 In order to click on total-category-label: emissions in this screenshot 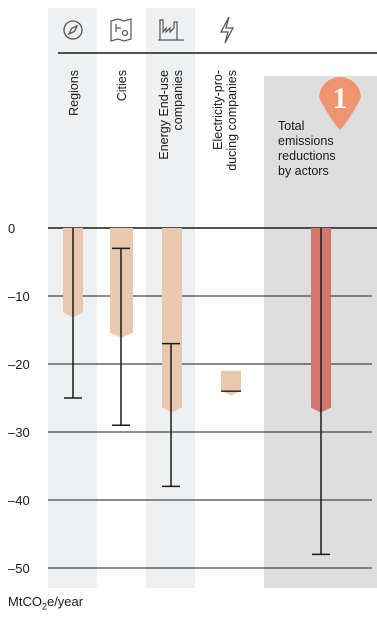, I will do `click(306, 141)`.